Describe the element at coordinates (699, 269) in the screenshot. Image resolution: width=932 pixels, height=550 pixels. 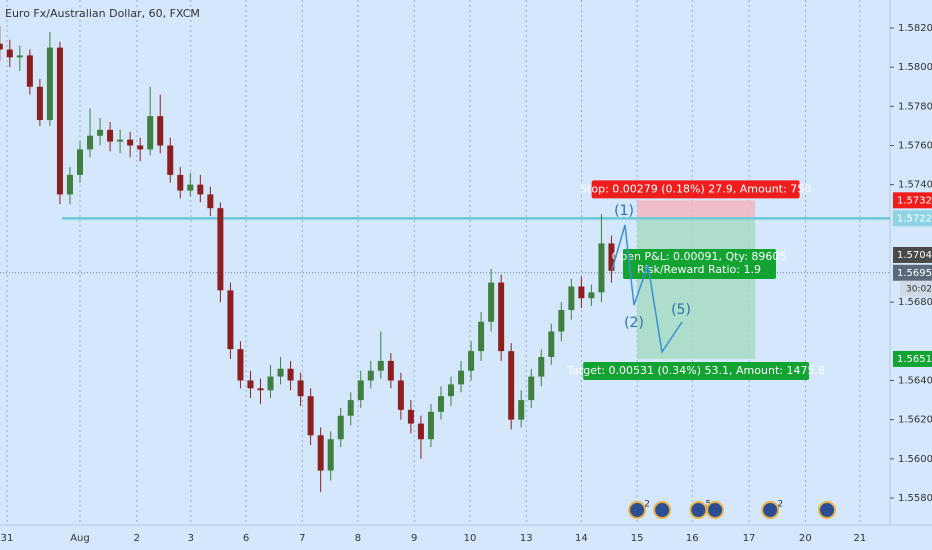
I see `rr-label: Risk/Reward Ratio: 1.9` at that location.